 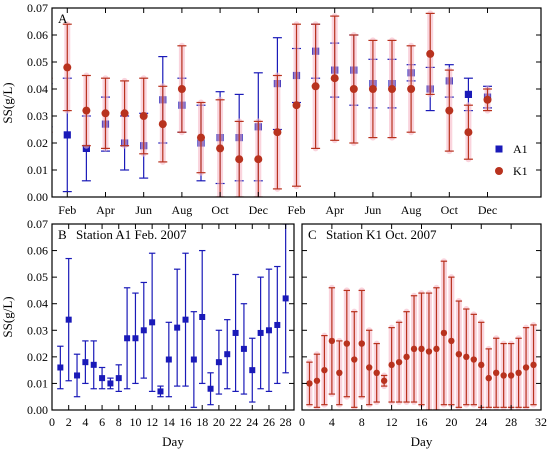 What do you see at coordinates (297, 210) in the screenshot?
I see `x-tick-label: Feb` at bounding box center [297, 210].